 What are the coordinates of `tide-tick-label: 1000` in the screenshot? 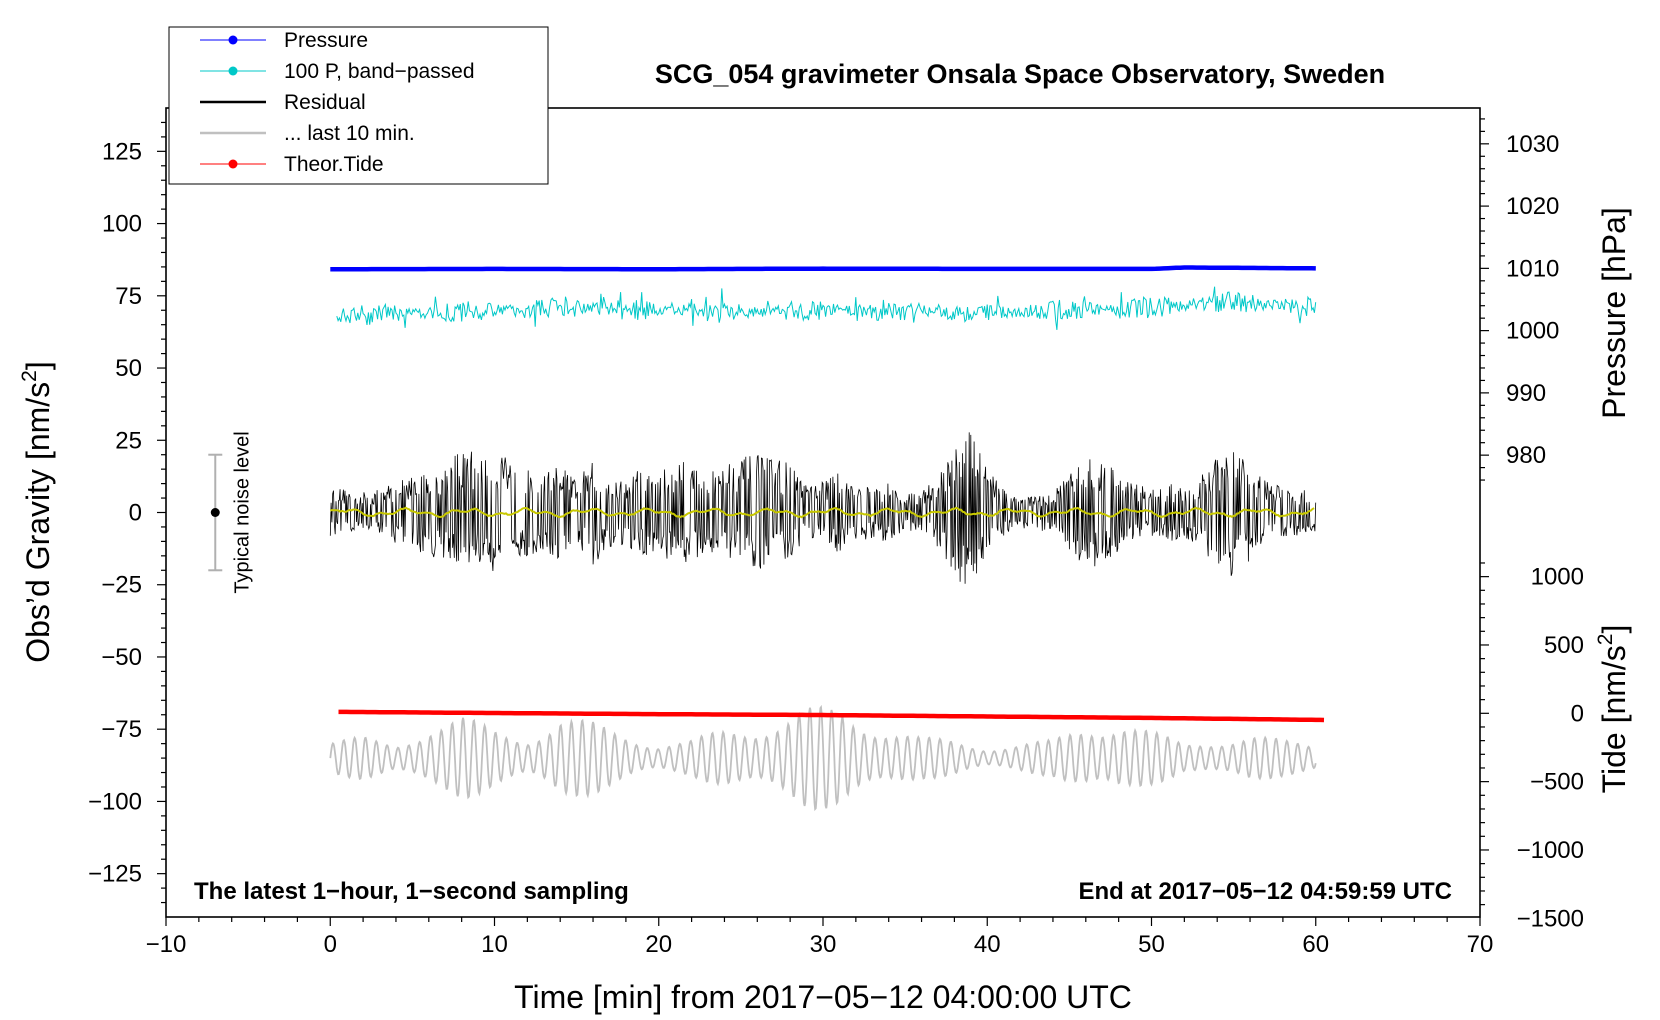 It's located at (1557, 577).